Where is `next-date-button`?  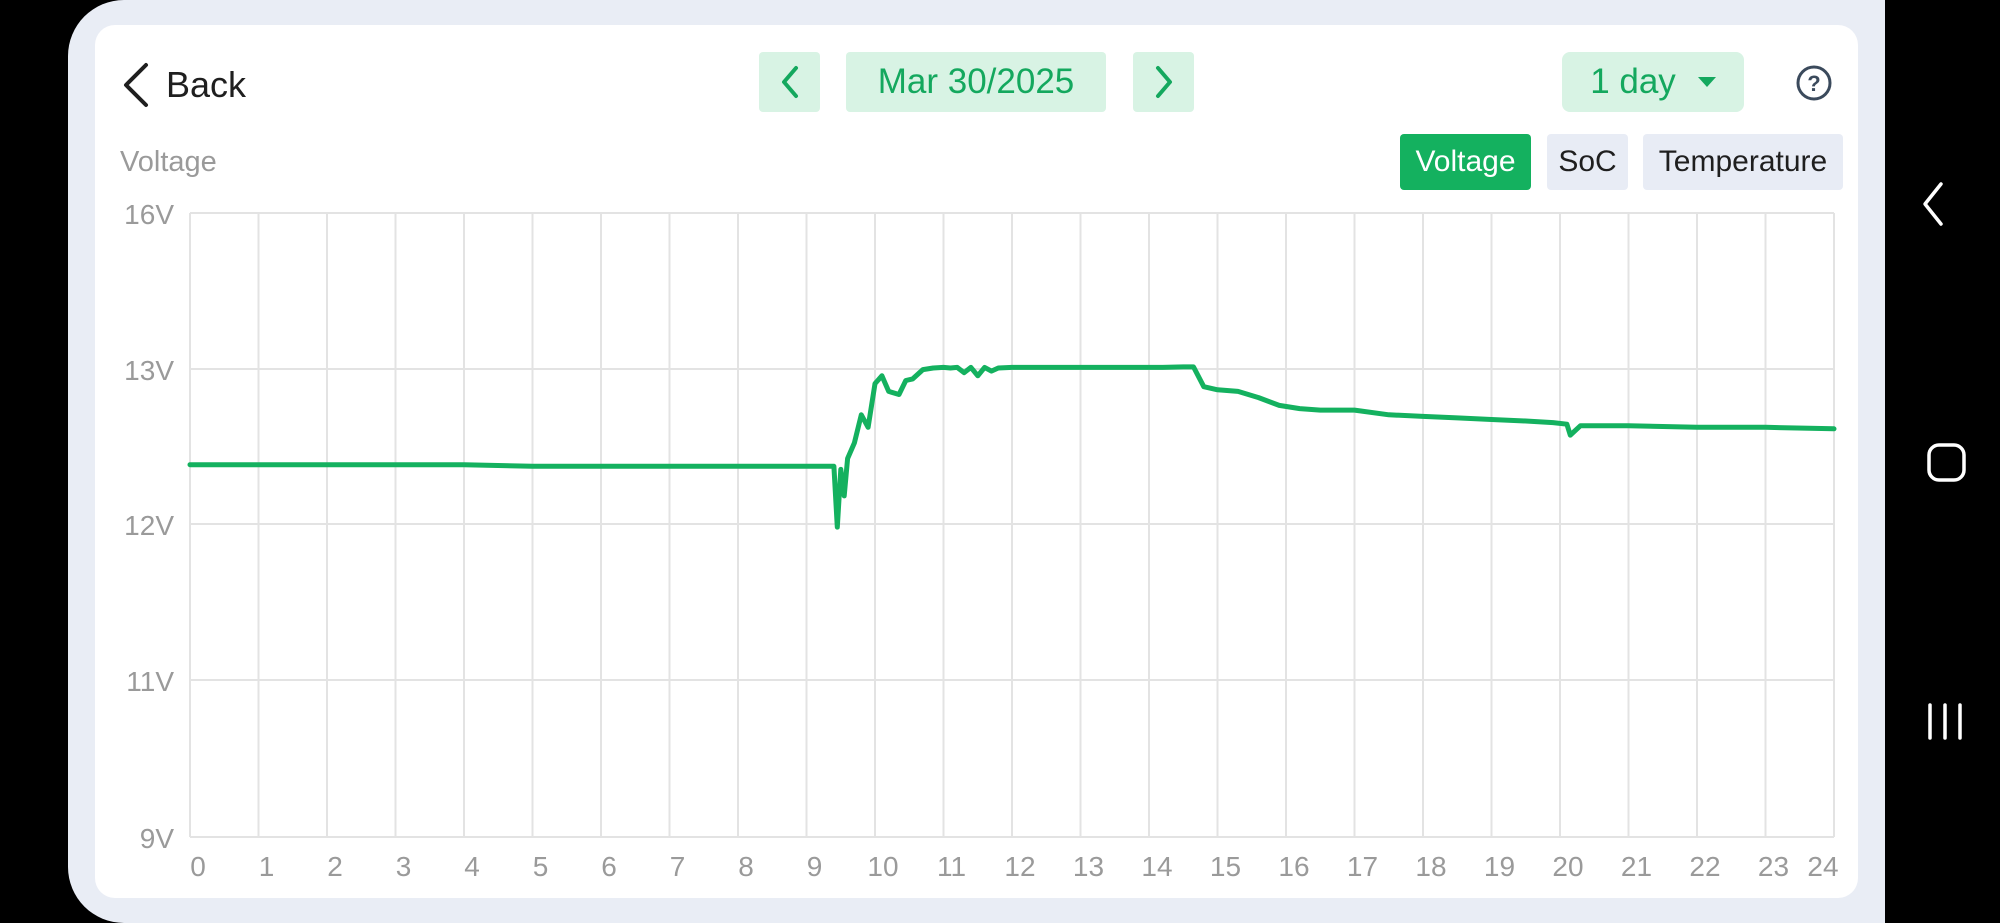 next-date-button is located at coordinates (1163, 82).